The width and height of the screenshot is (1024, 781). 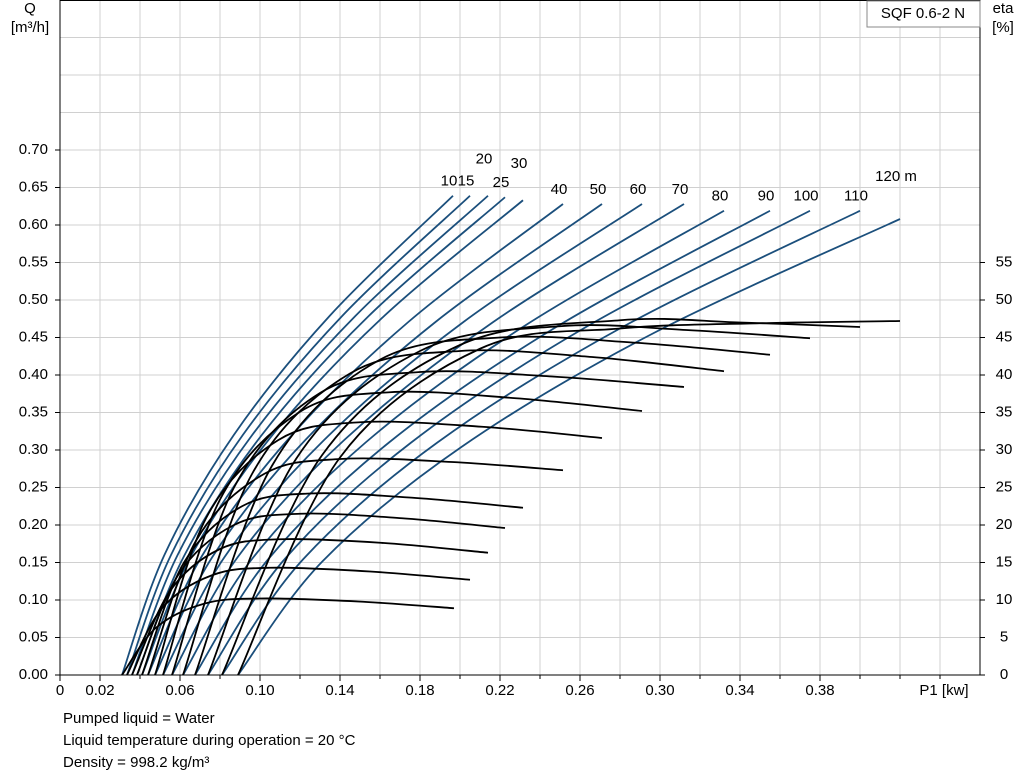 I want to click on y2-axis-label: eta, so click(x=1004, y=8).